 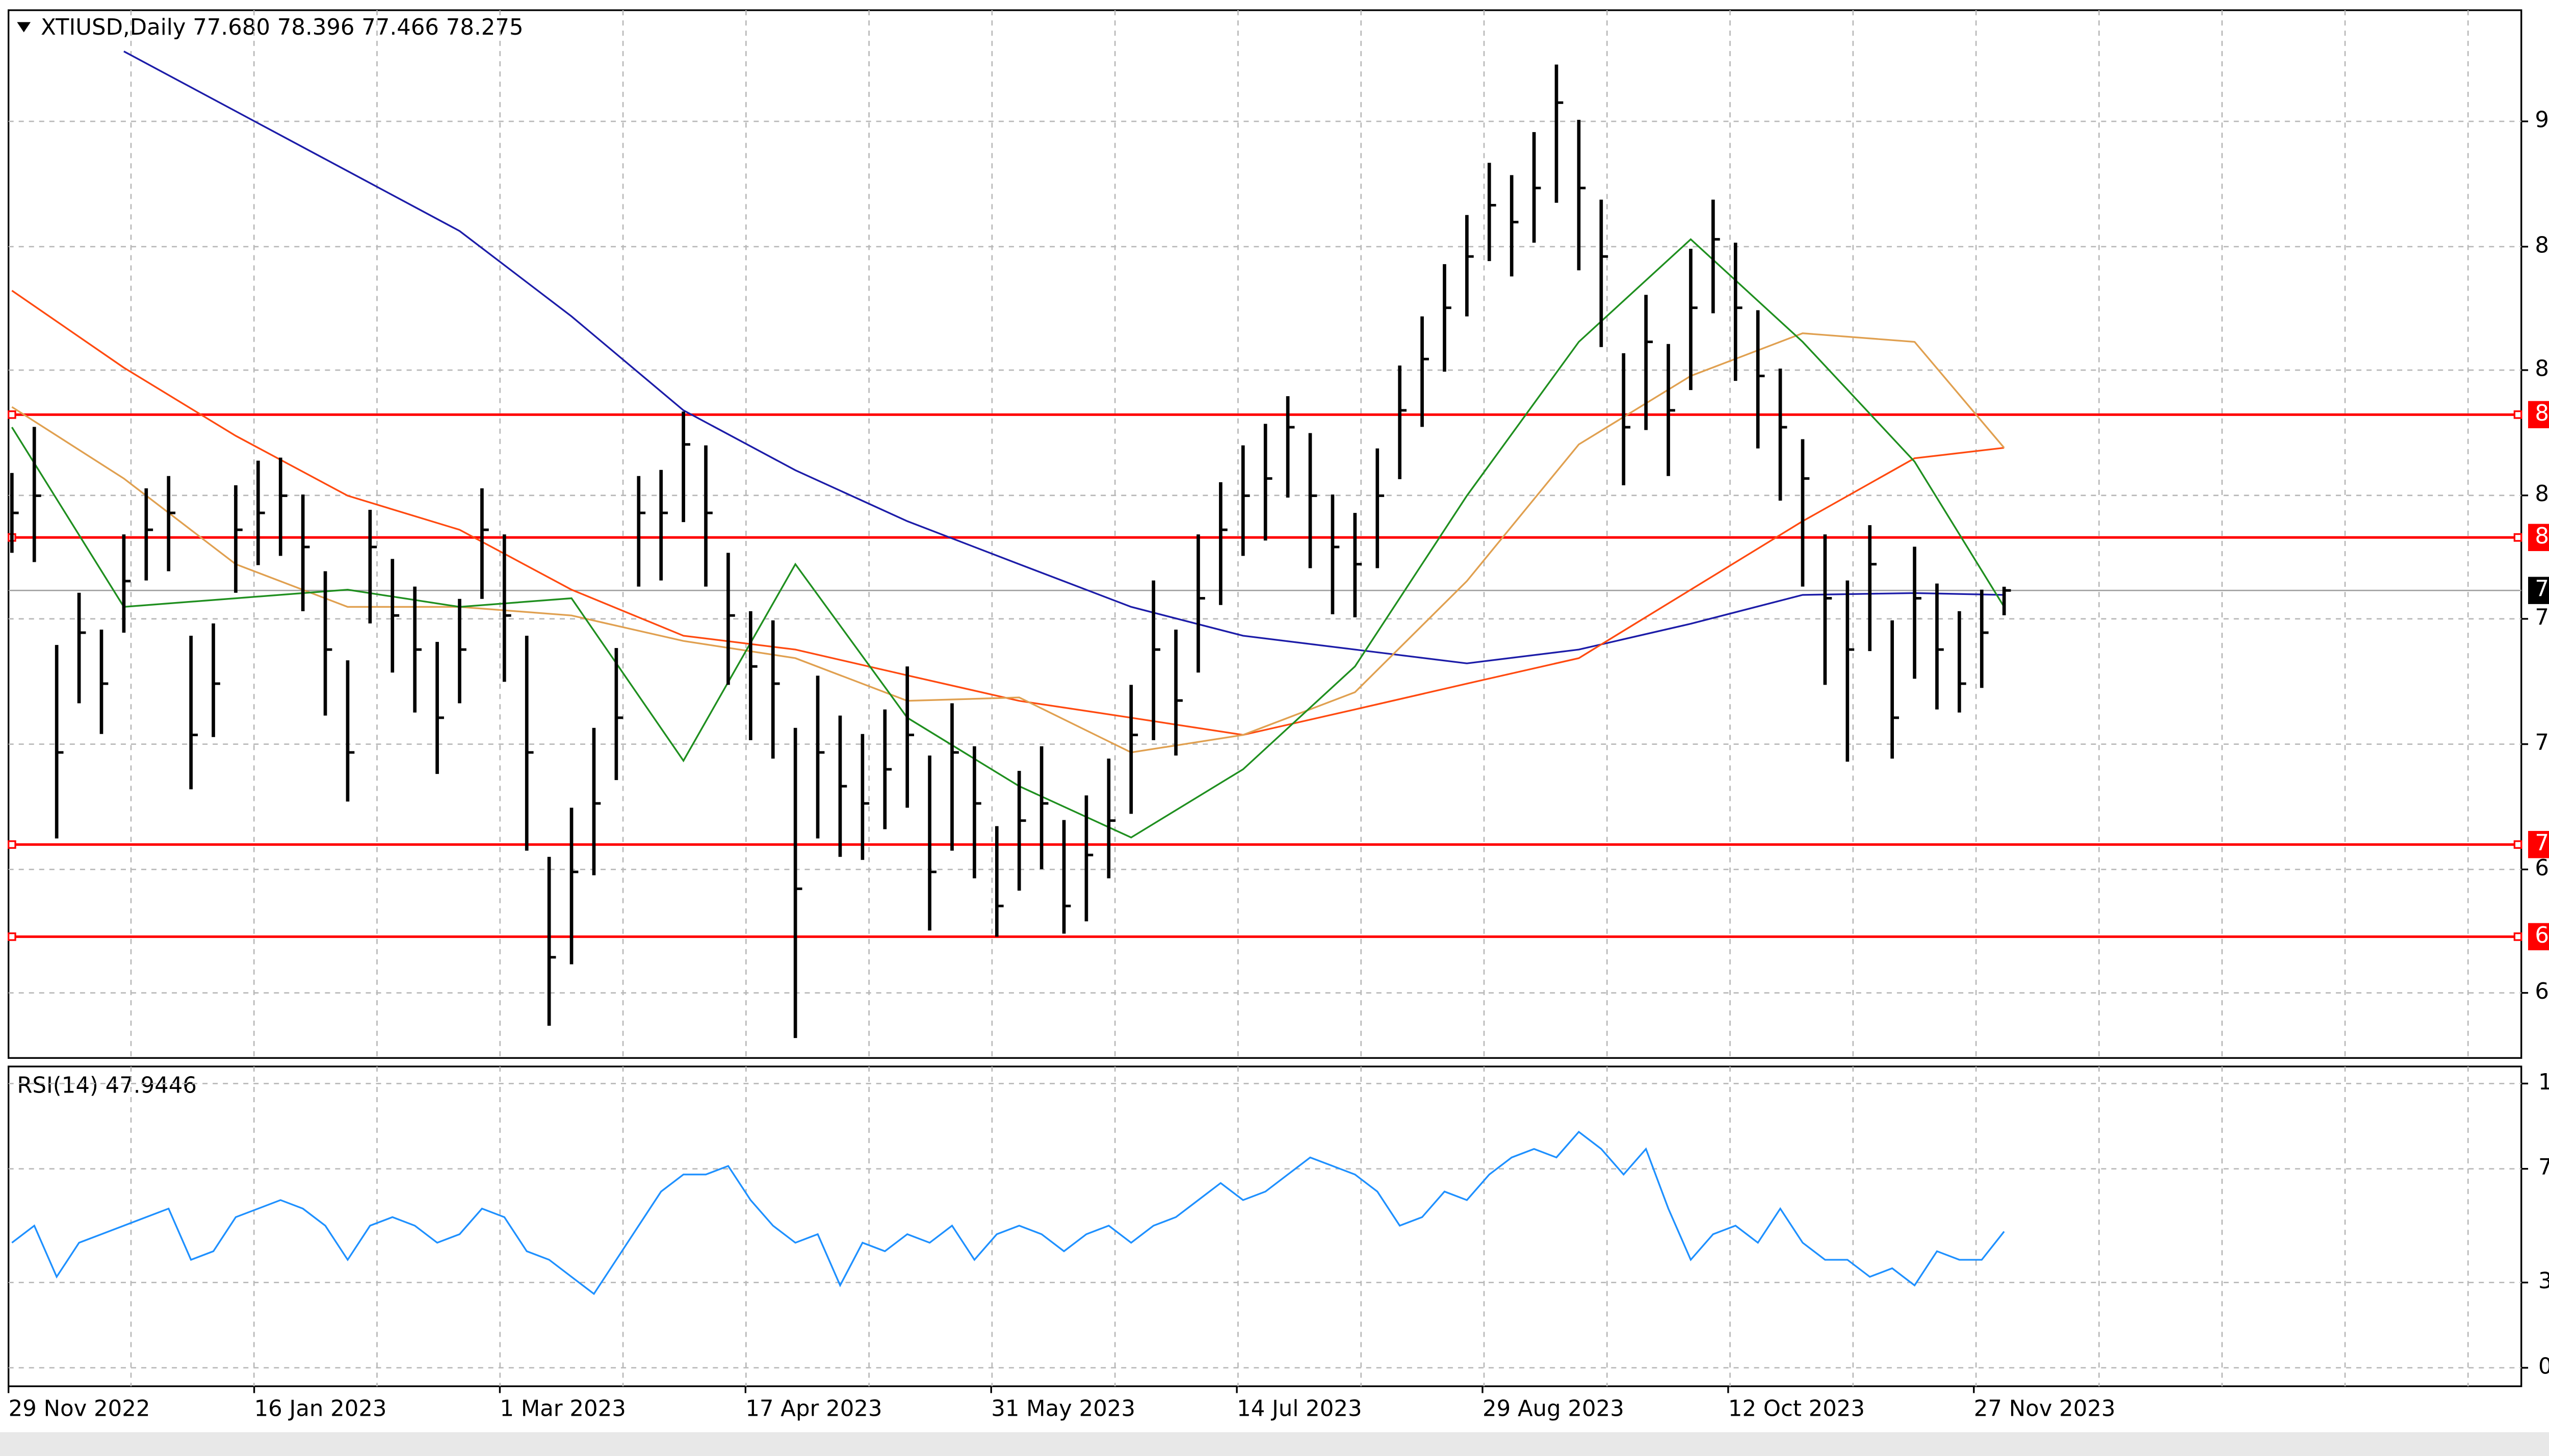 What do you see at coordinates (2542, 413) in the screenshot?
I see `level-label: 84.000` at bounding box center [2542, 413].